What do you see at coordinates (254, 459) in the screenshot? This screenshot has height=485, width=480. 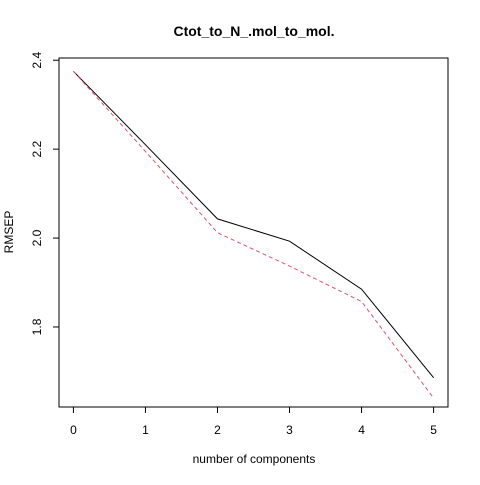 I see `x-axis-label: number of components` at bounding box center [254, 459].